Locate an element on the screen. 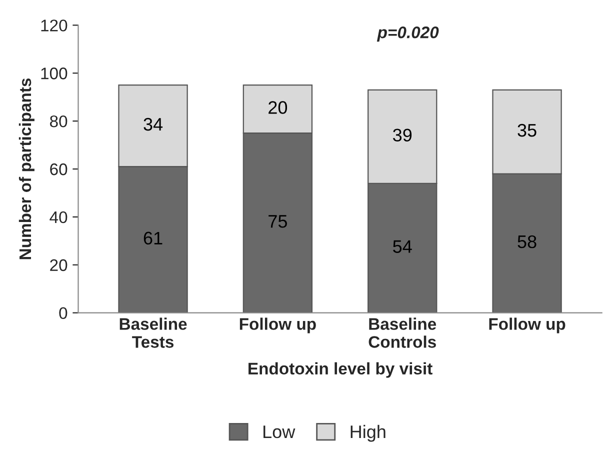 The width and height of the screenshot is (616, 458). x-tick-label: Baseline Tests is located at coordinates (153, 333).